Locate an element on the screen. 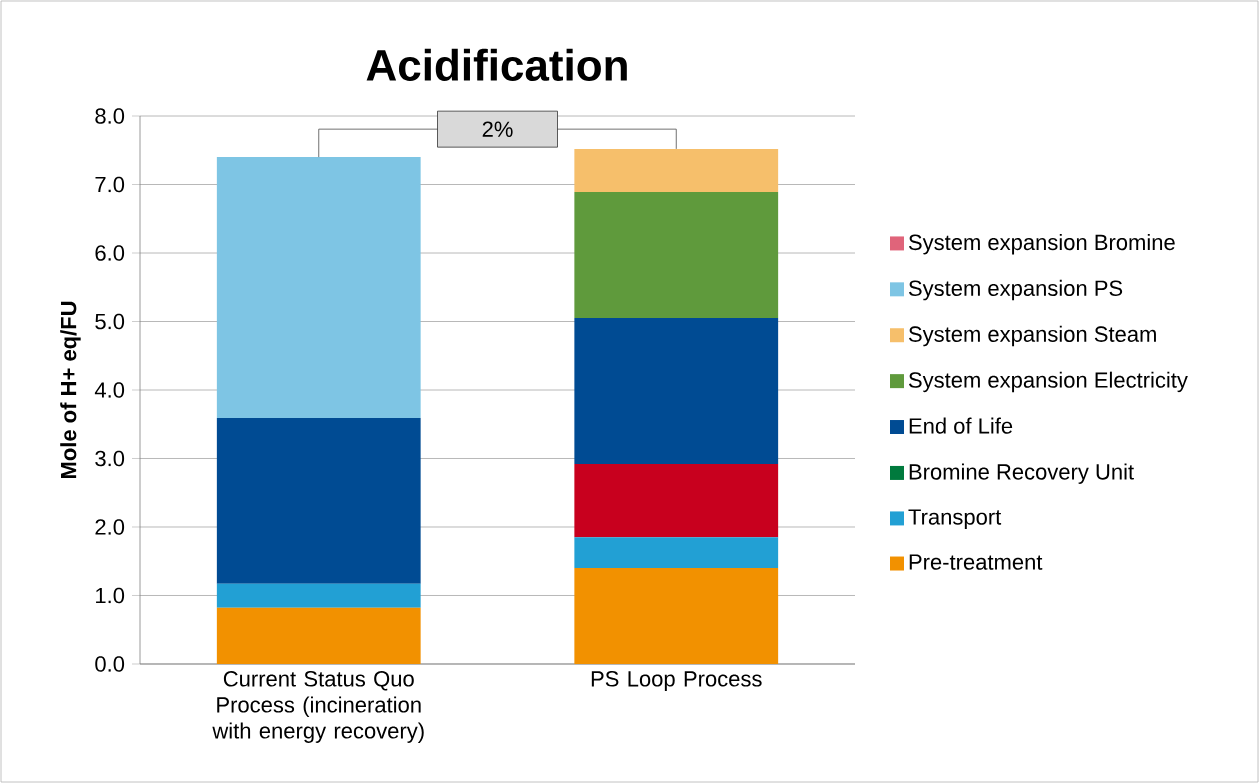  legend-label: System expansion Steam is located at coordinates (1032, 336).